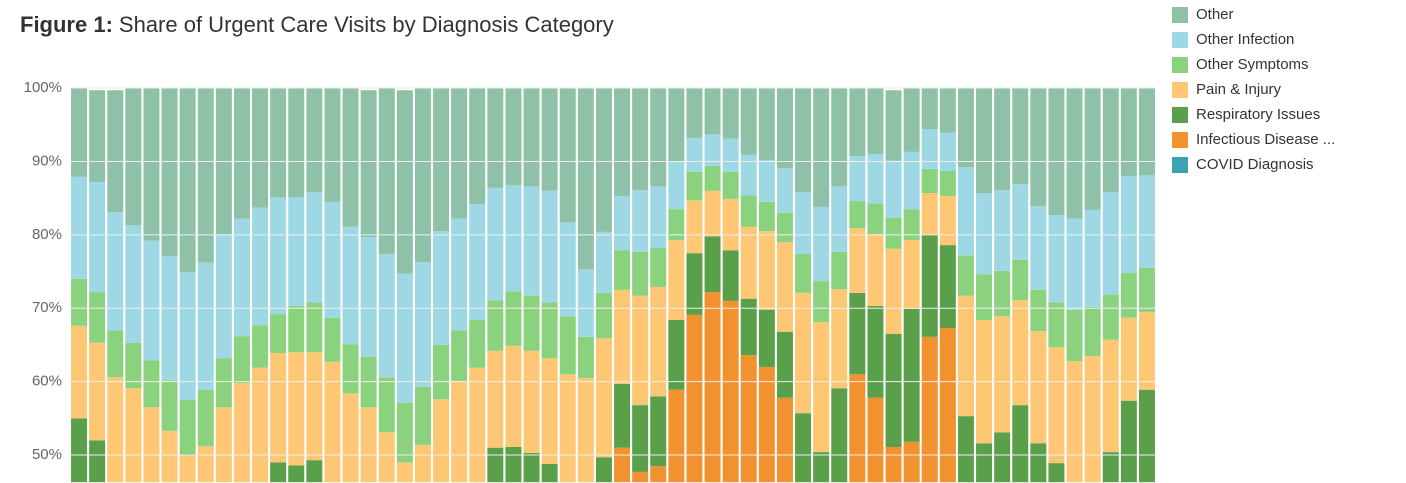  I want to click on y-tick-label: 60%, so click(47, 381).